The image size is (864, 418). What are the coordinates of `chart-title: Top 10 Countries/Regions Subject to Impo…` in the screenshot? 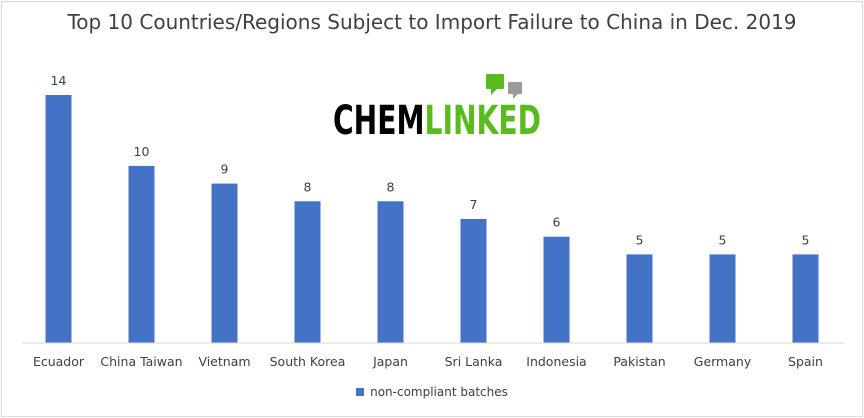 It's located at (432, 22).